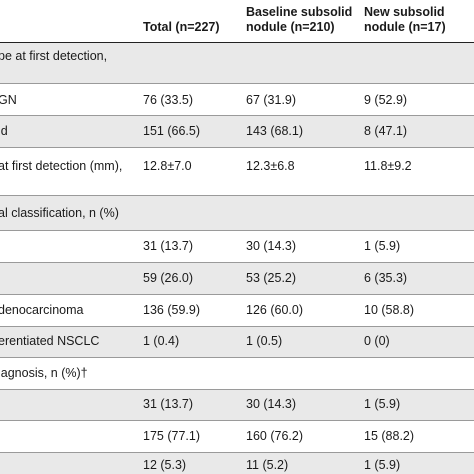 The height and width of the screenshot is (474, 474). What do you see at coordinates (237, 437) in the screenshot?
I see `table-row: 175 (77.1) 160 (76.2) 15 (88.2)` at bounding box center [237, 437].